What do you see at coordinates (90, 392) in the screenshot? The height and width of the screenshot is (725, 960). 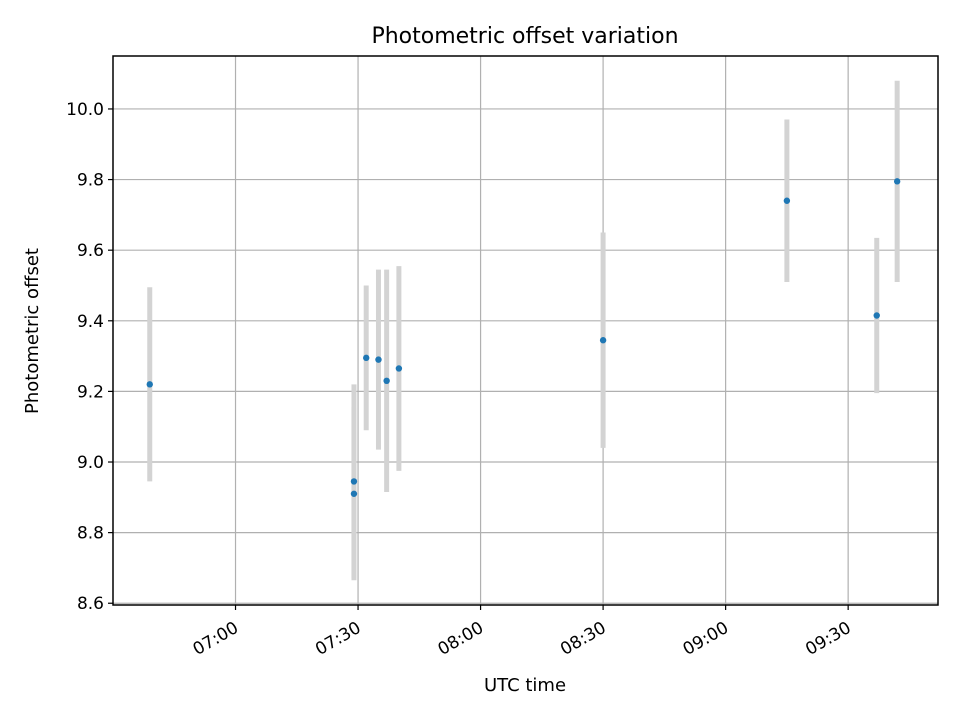 I see `y-tick-label: 9.2` at bounding box center [90, 392].